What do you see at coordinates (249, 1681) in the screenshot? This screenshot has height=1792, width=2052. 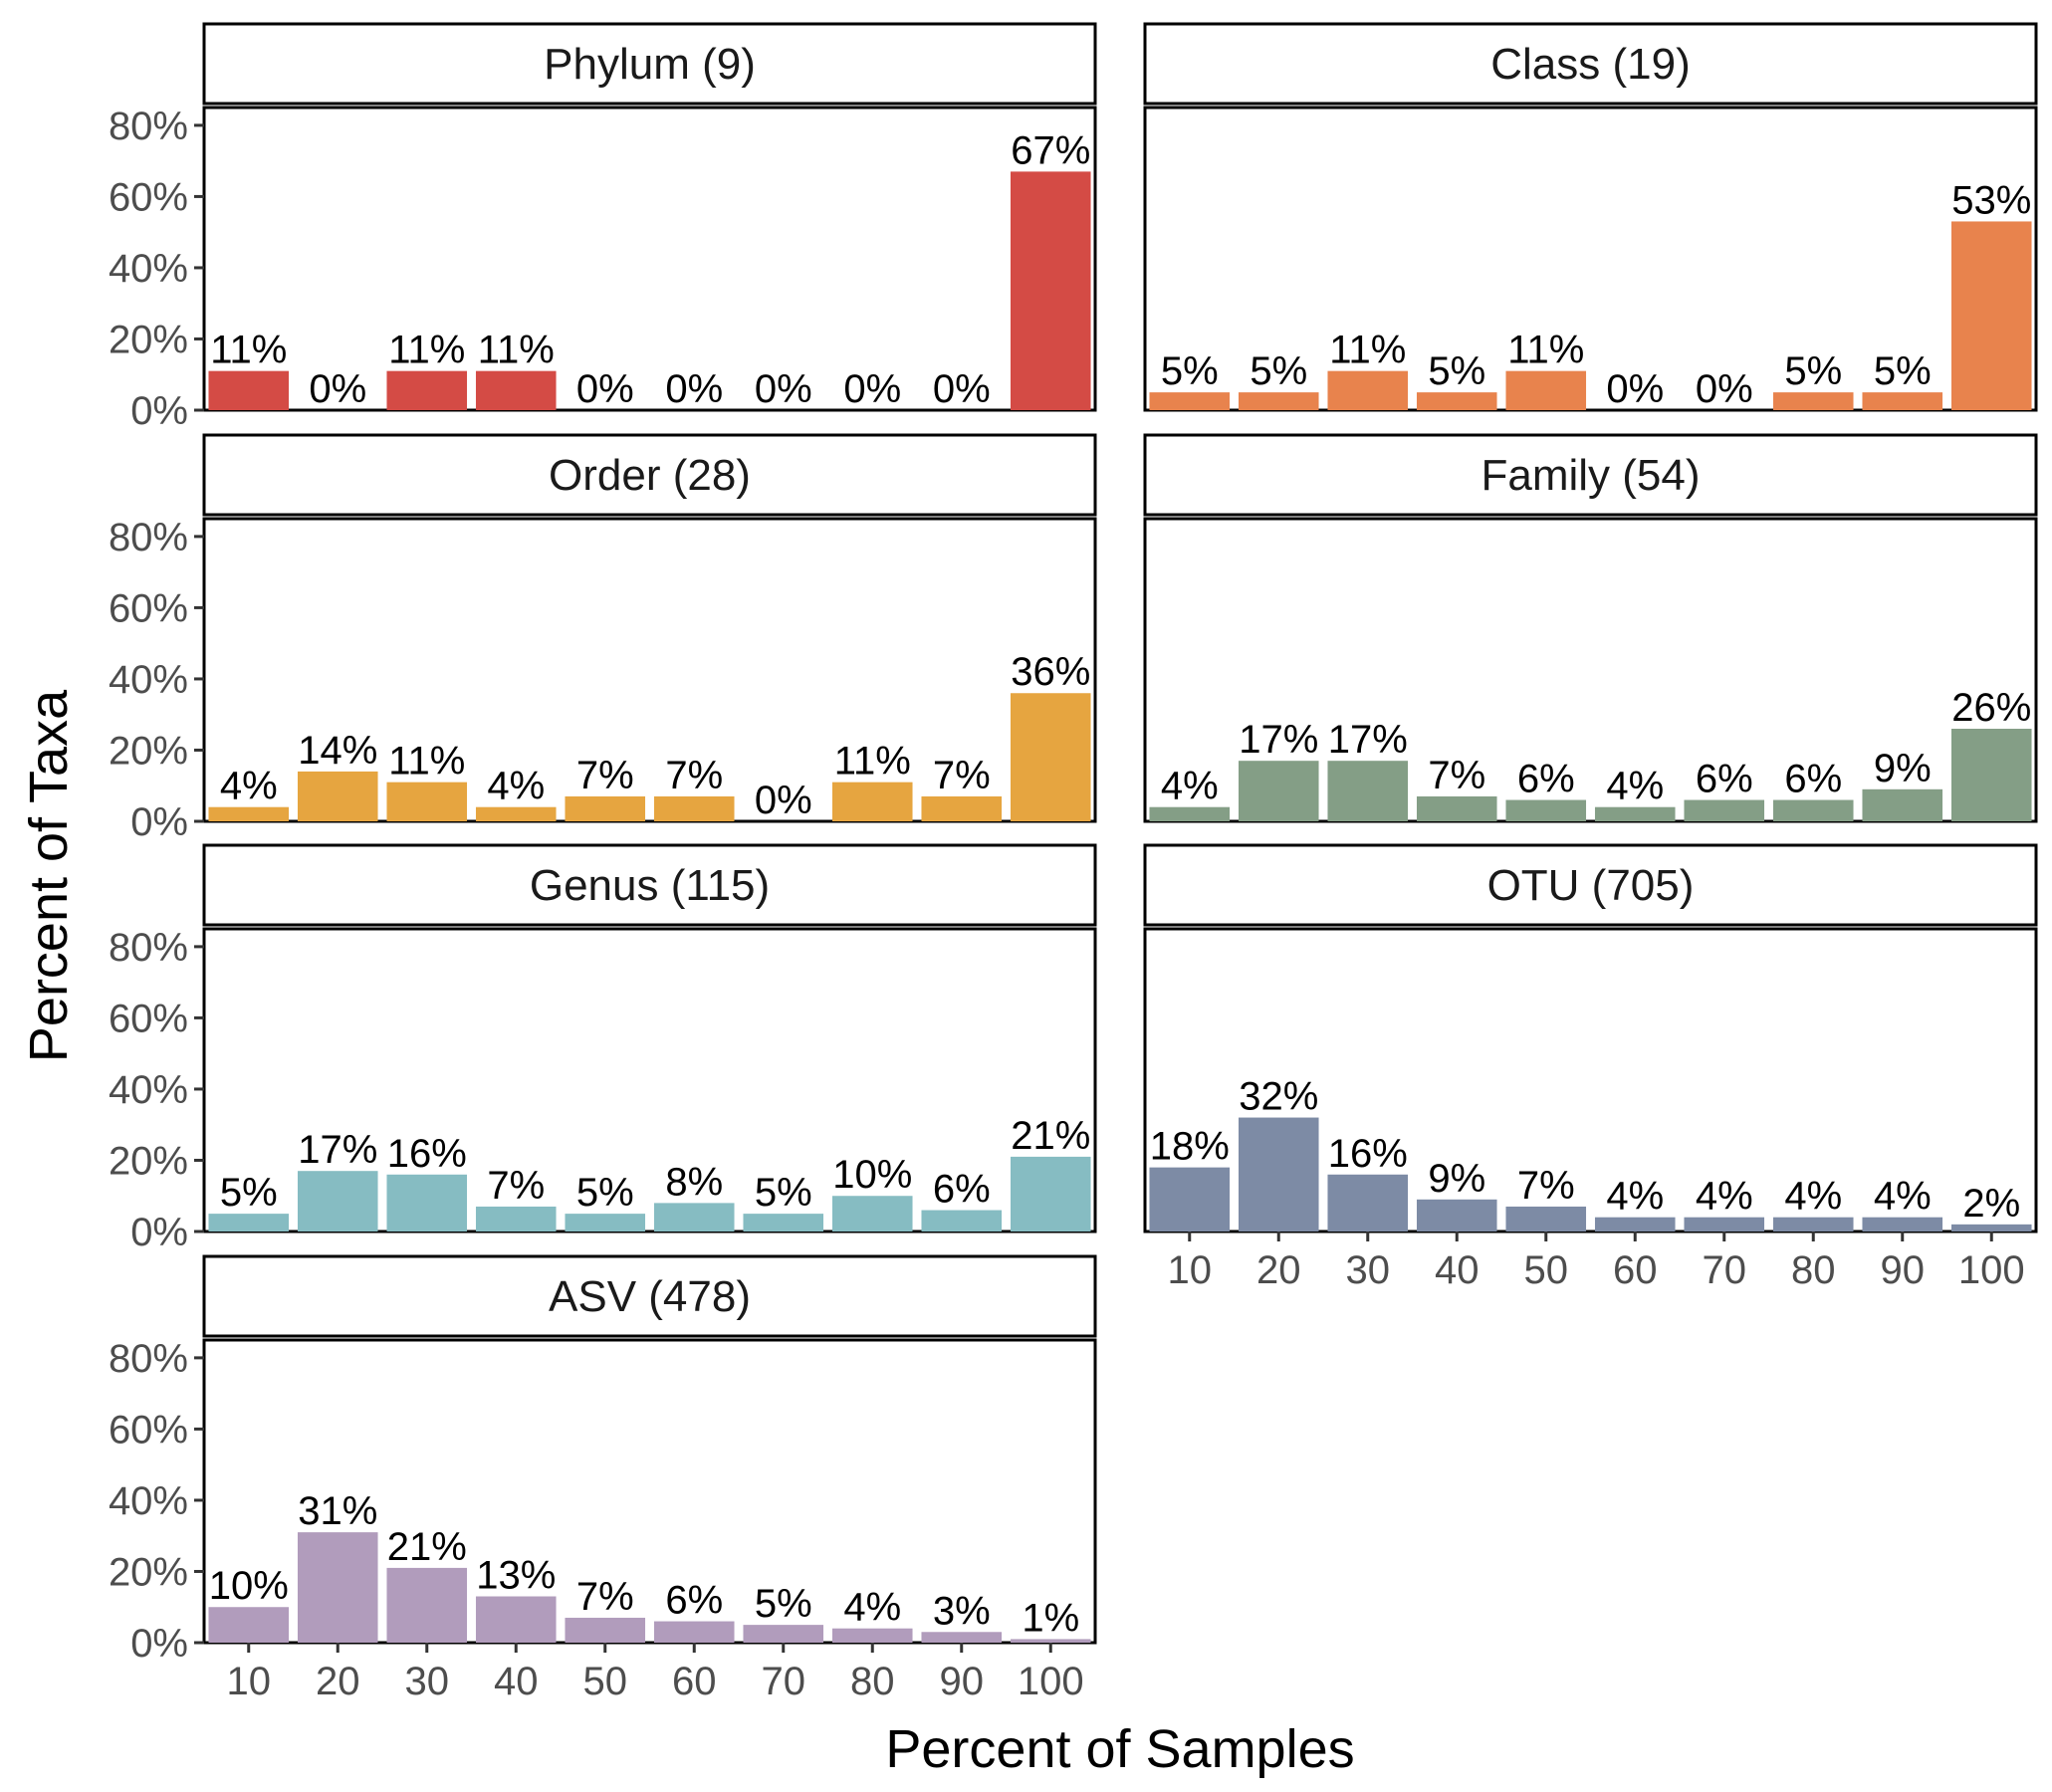 I see `x-tick-label: 10` at bounding box center [249, 1681].